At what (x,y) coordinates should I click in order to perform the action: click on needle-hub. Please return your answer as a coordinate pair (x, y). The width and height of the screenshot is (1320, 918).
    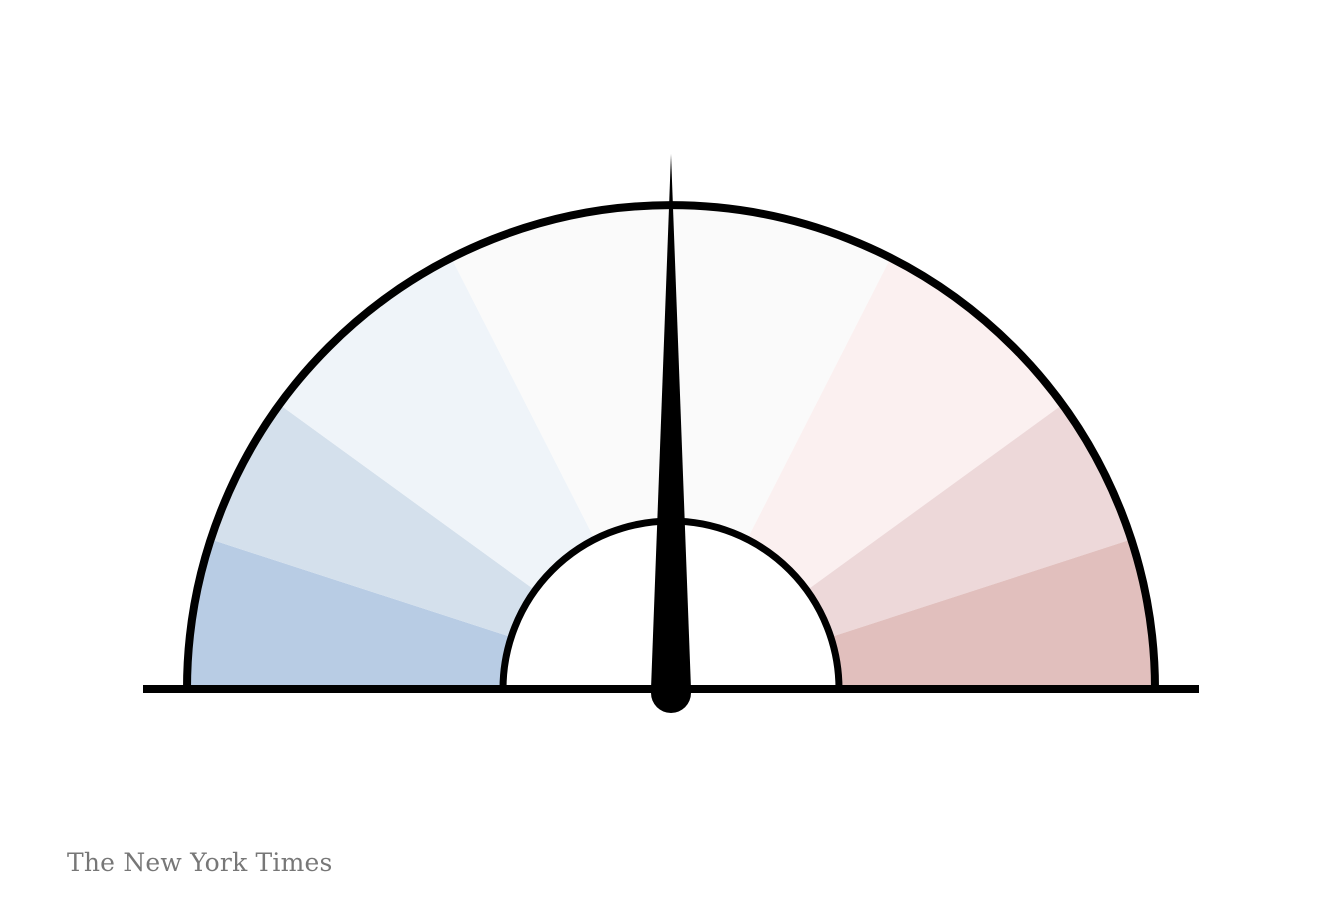
    Looking at the image, I should click on (671, 693).